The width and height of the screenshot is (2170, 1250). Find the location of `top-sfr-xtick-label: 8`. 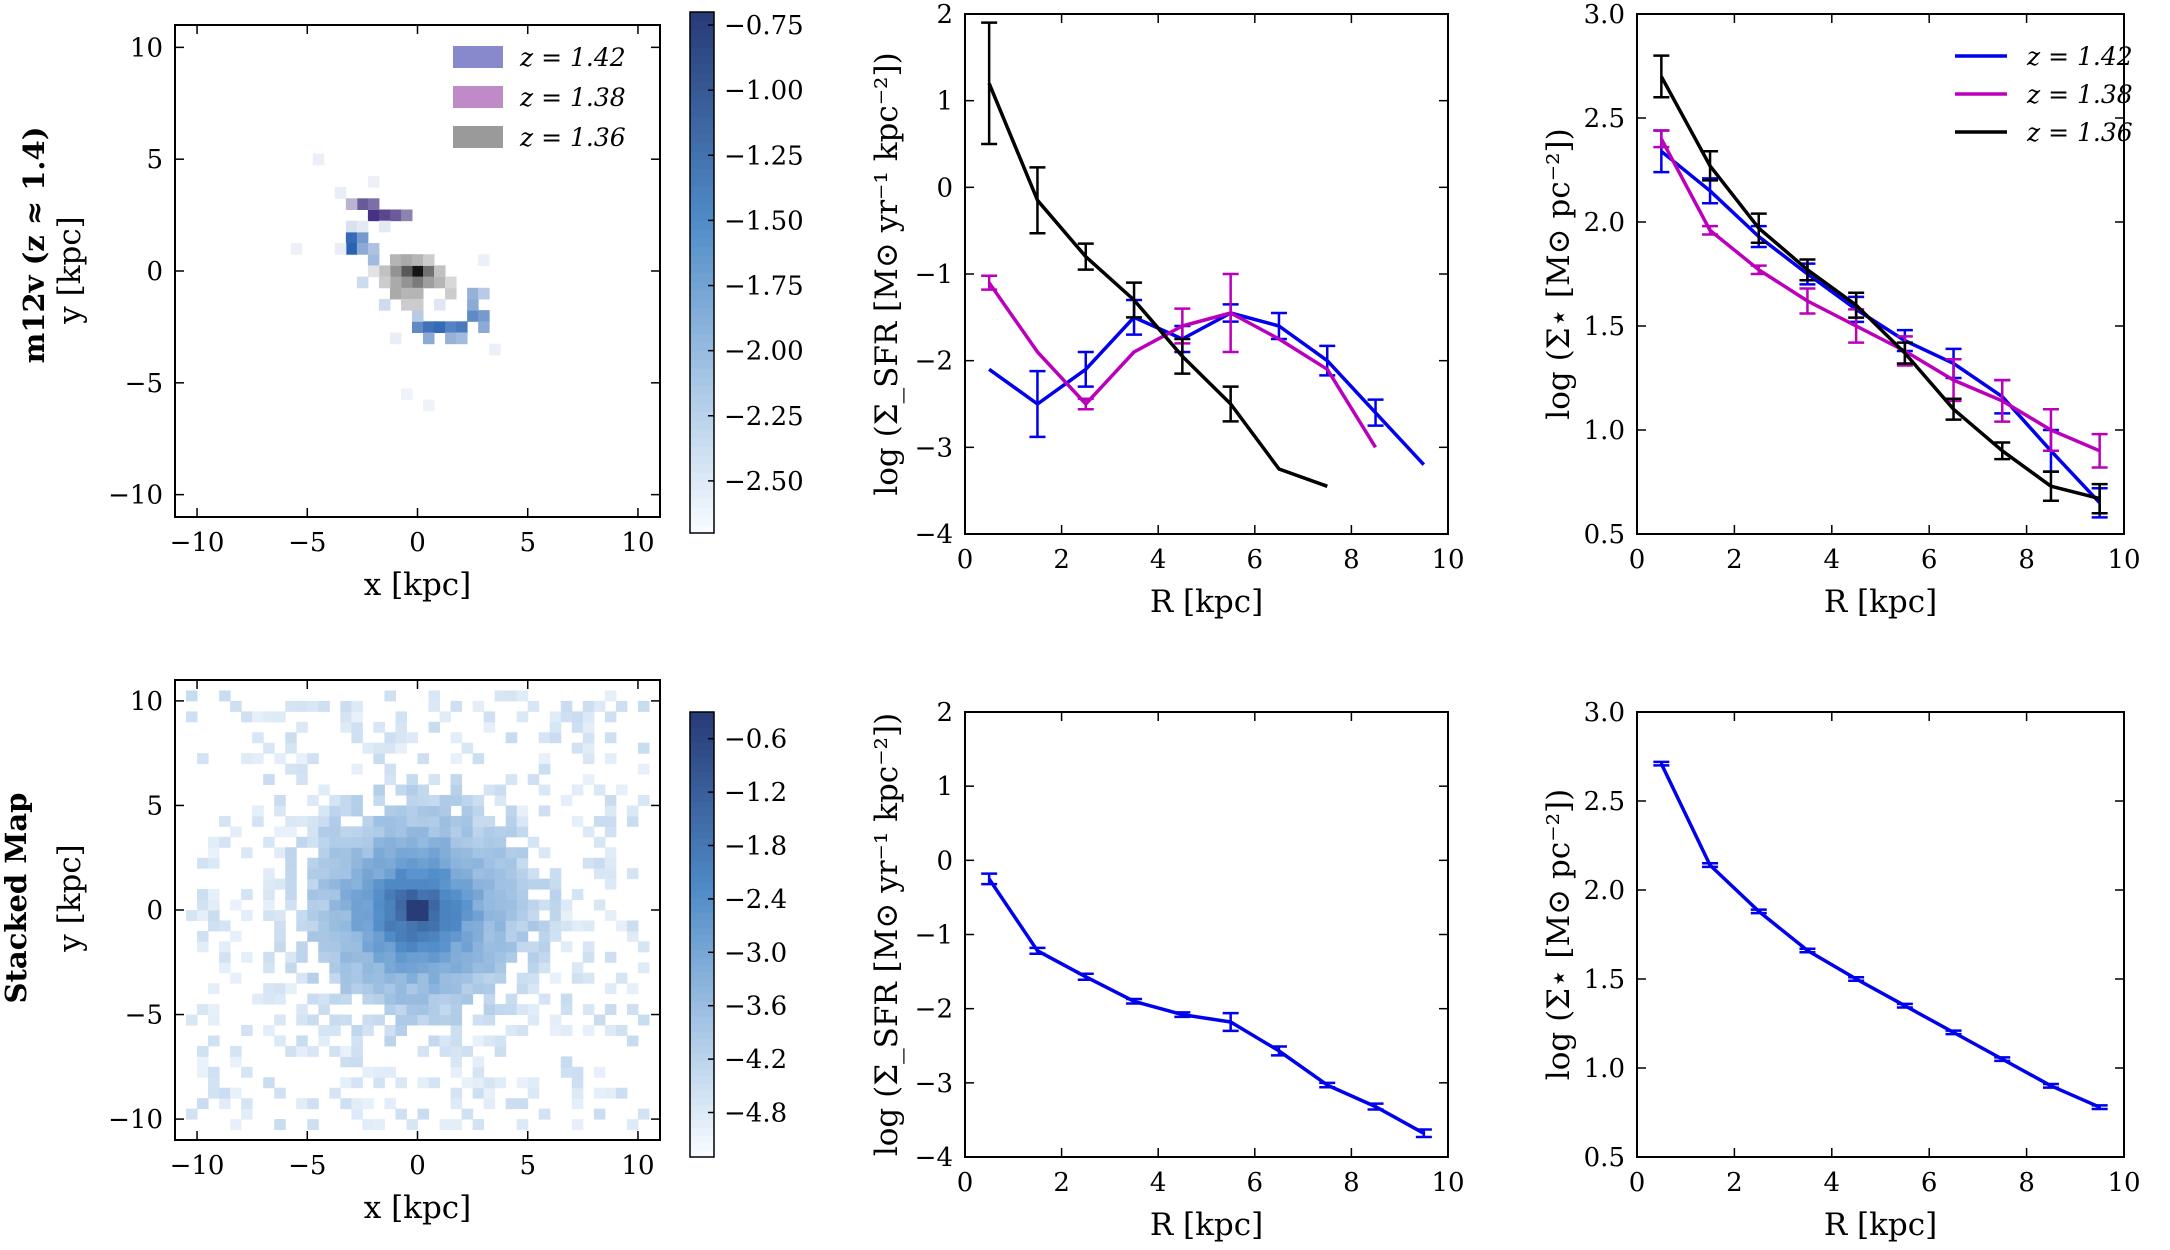

top-sfr-xtick-label: 8 is located at coordinates (1351, 560).